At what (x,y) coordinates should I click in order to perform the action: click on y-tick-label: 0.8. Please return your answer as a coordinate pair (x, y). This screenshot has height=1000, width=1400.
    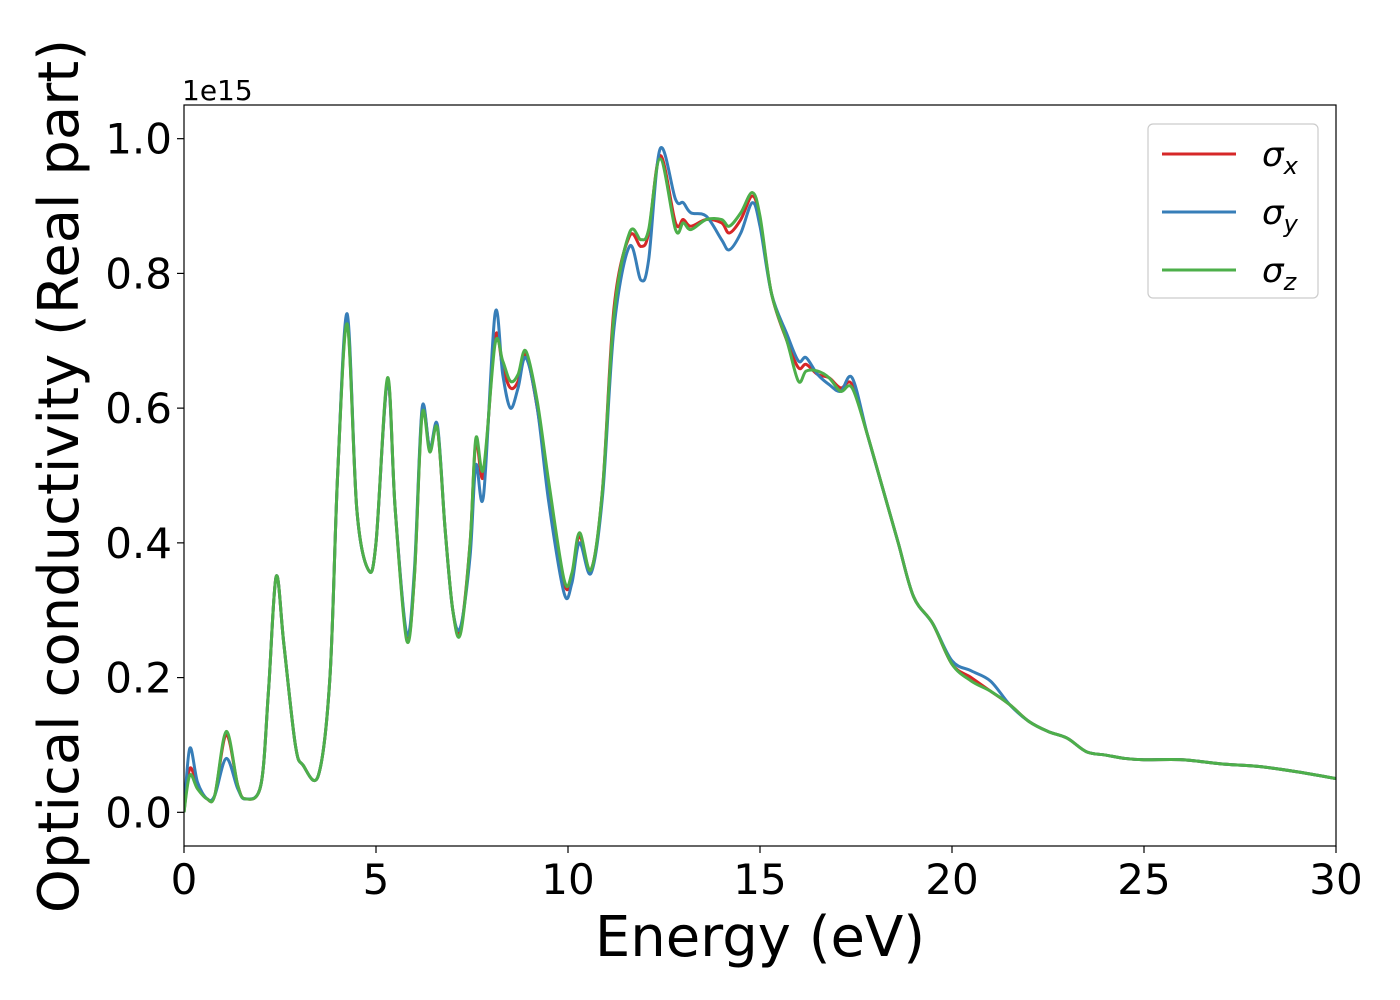
    Looking at the image, I should click on (138, 273).